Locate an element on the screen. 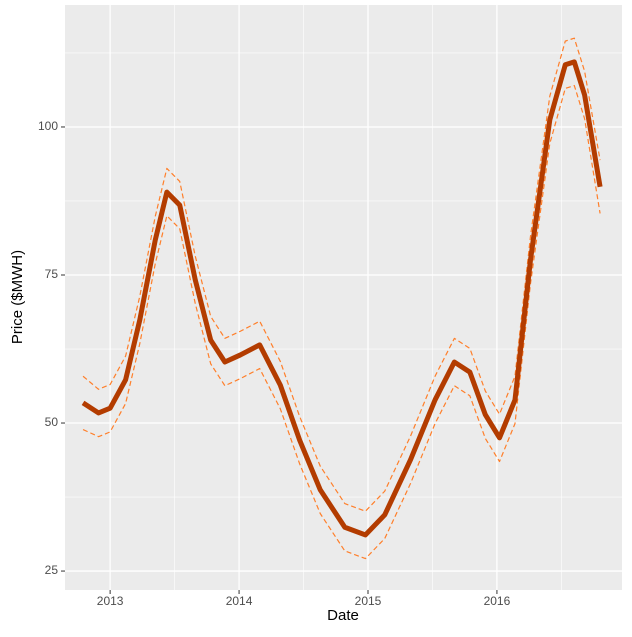 The image size is (632, 637). y-tick-label: 100 is located at coordinates (48, 126).